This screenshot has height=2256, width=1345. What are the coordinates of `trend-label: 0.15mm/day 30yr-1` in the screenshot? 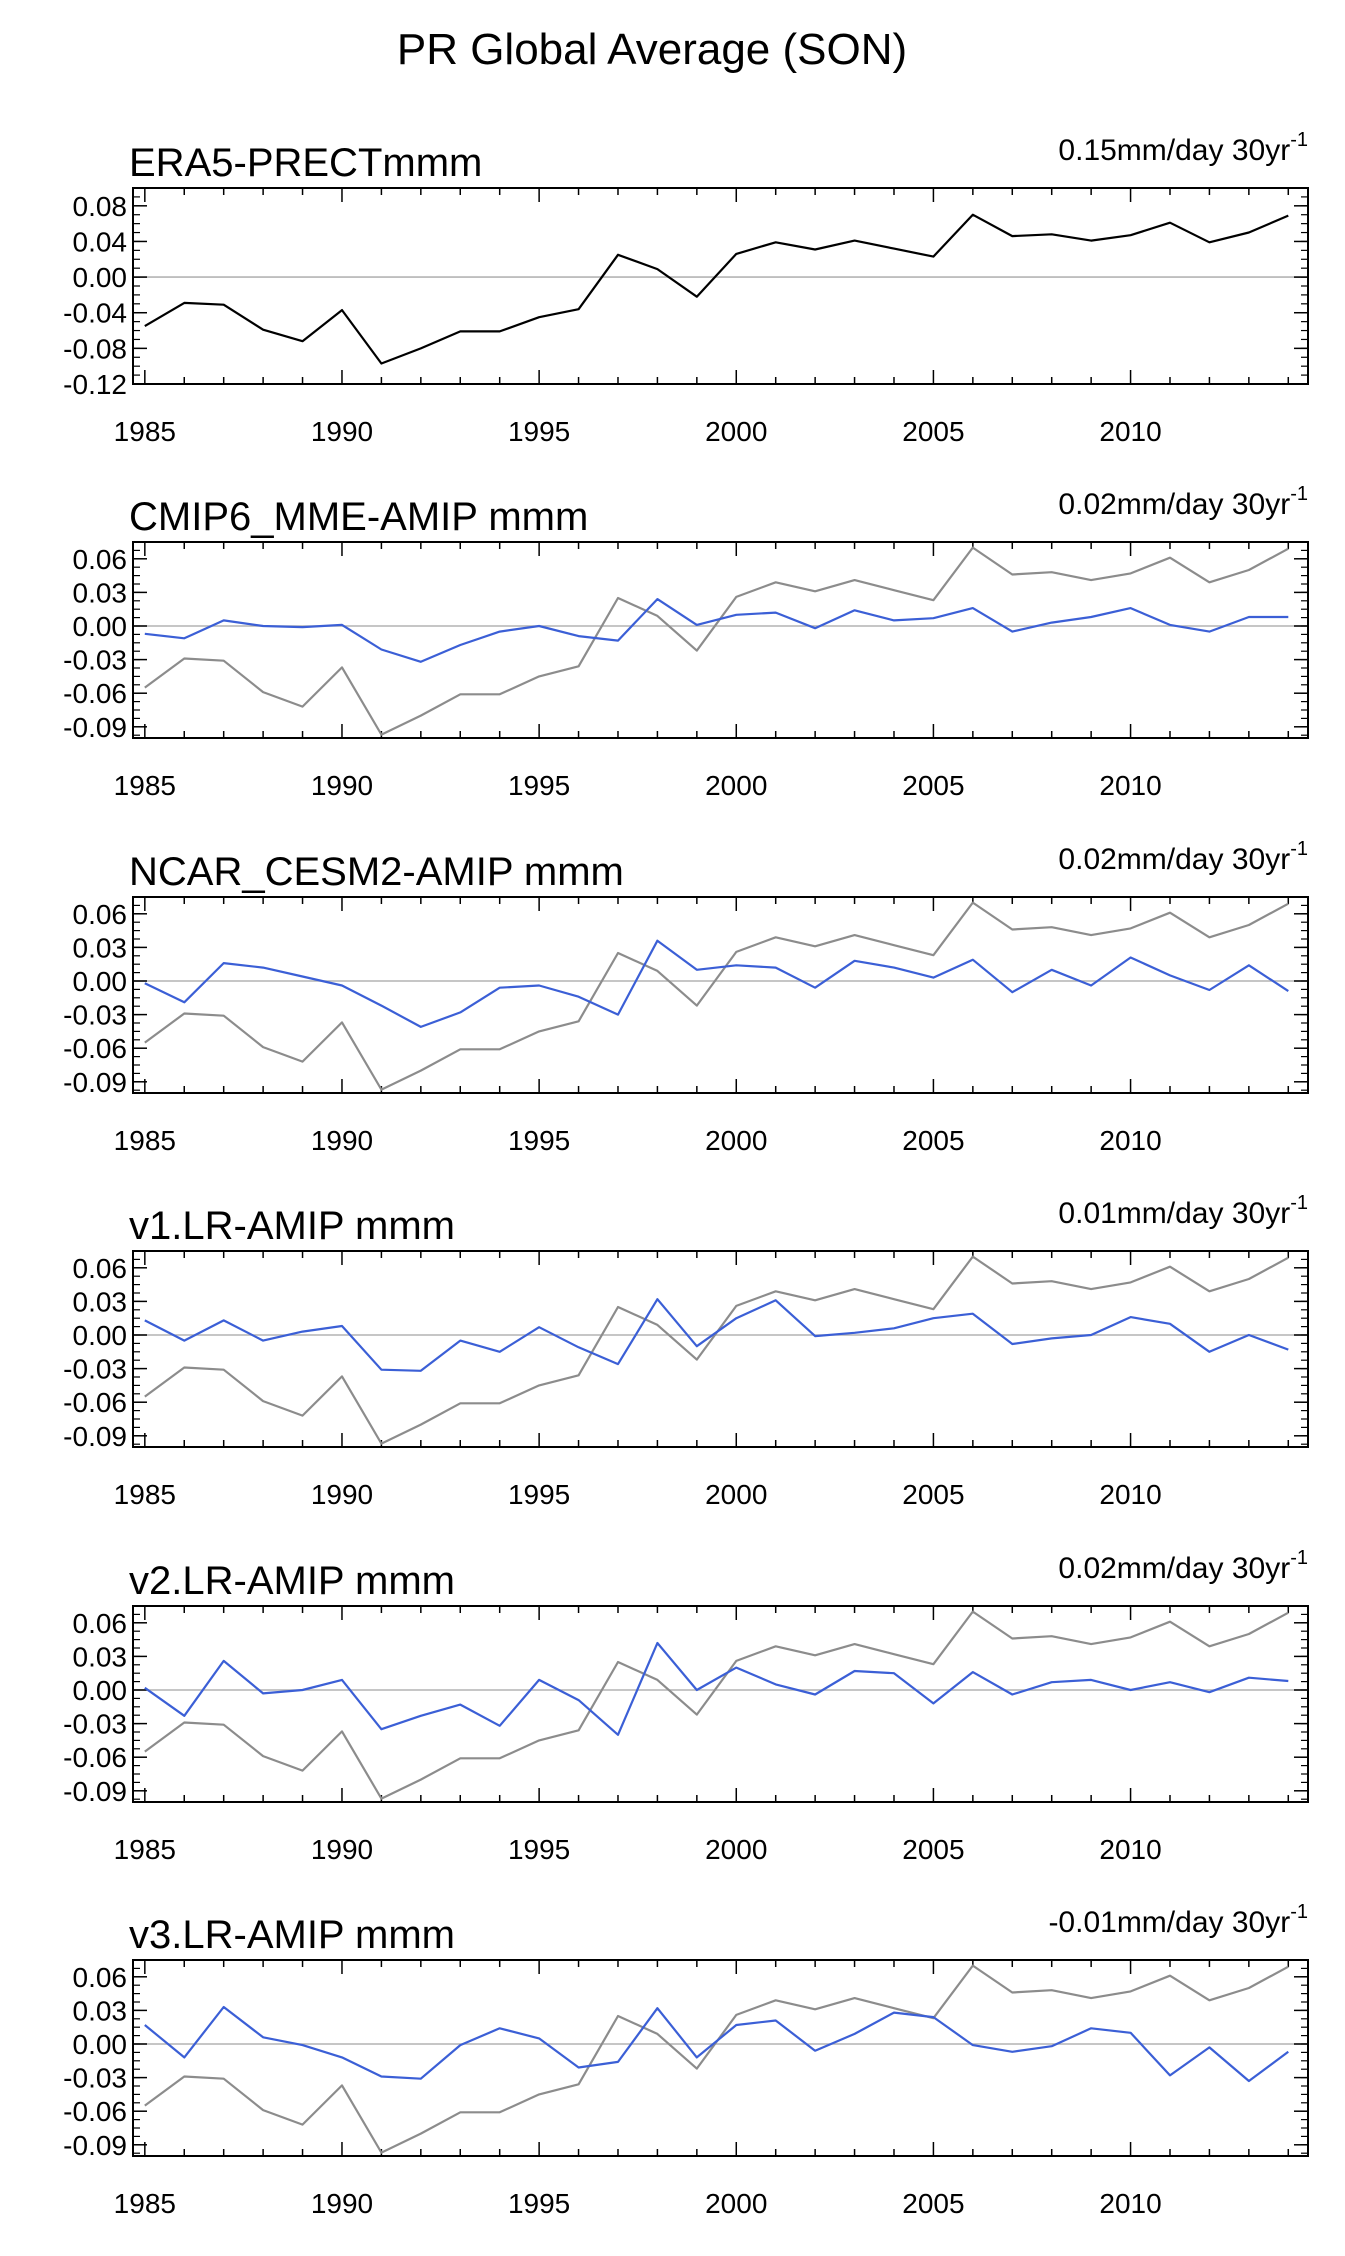 It's located at (1183, 148).